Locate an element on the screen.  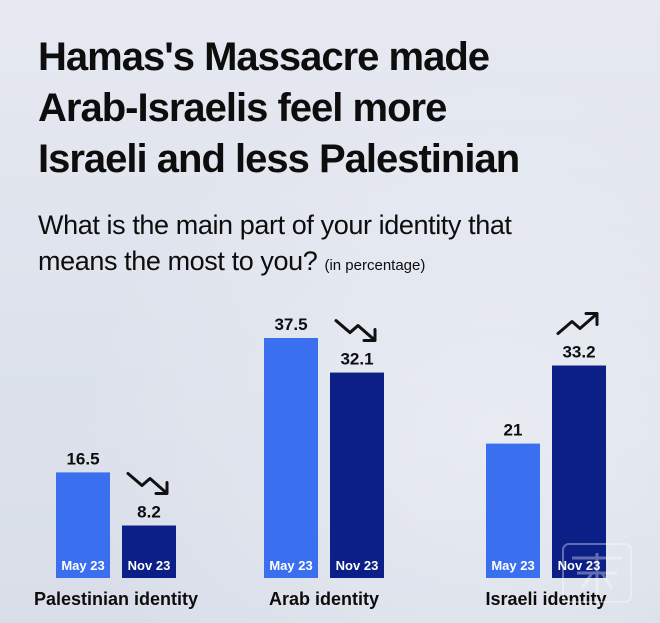
watermark-logo is located at coordinates (597, 573).